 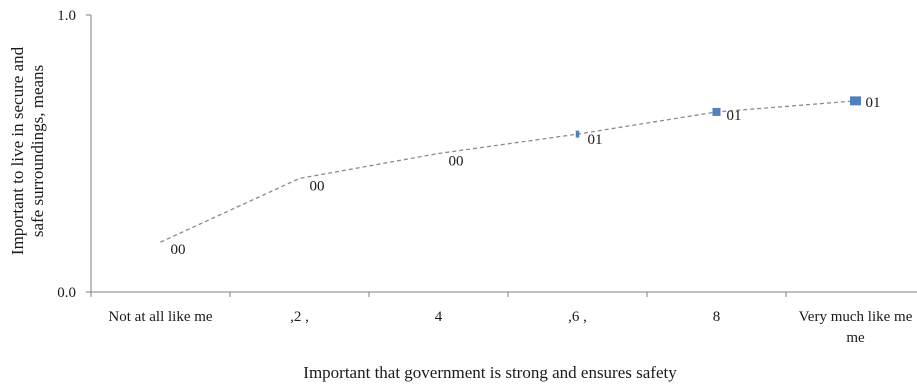 What do you see at coordinates (160, 317) in the screenshot?
I see `x-tick-label: Not at all like me` at bounding box center [160, 317].